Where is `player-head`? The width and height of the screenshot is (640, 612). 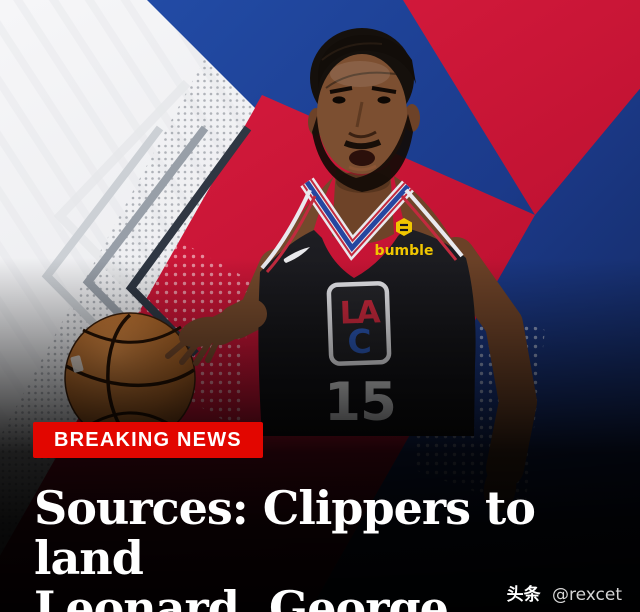
player-head is located at coordinates (364, 110).